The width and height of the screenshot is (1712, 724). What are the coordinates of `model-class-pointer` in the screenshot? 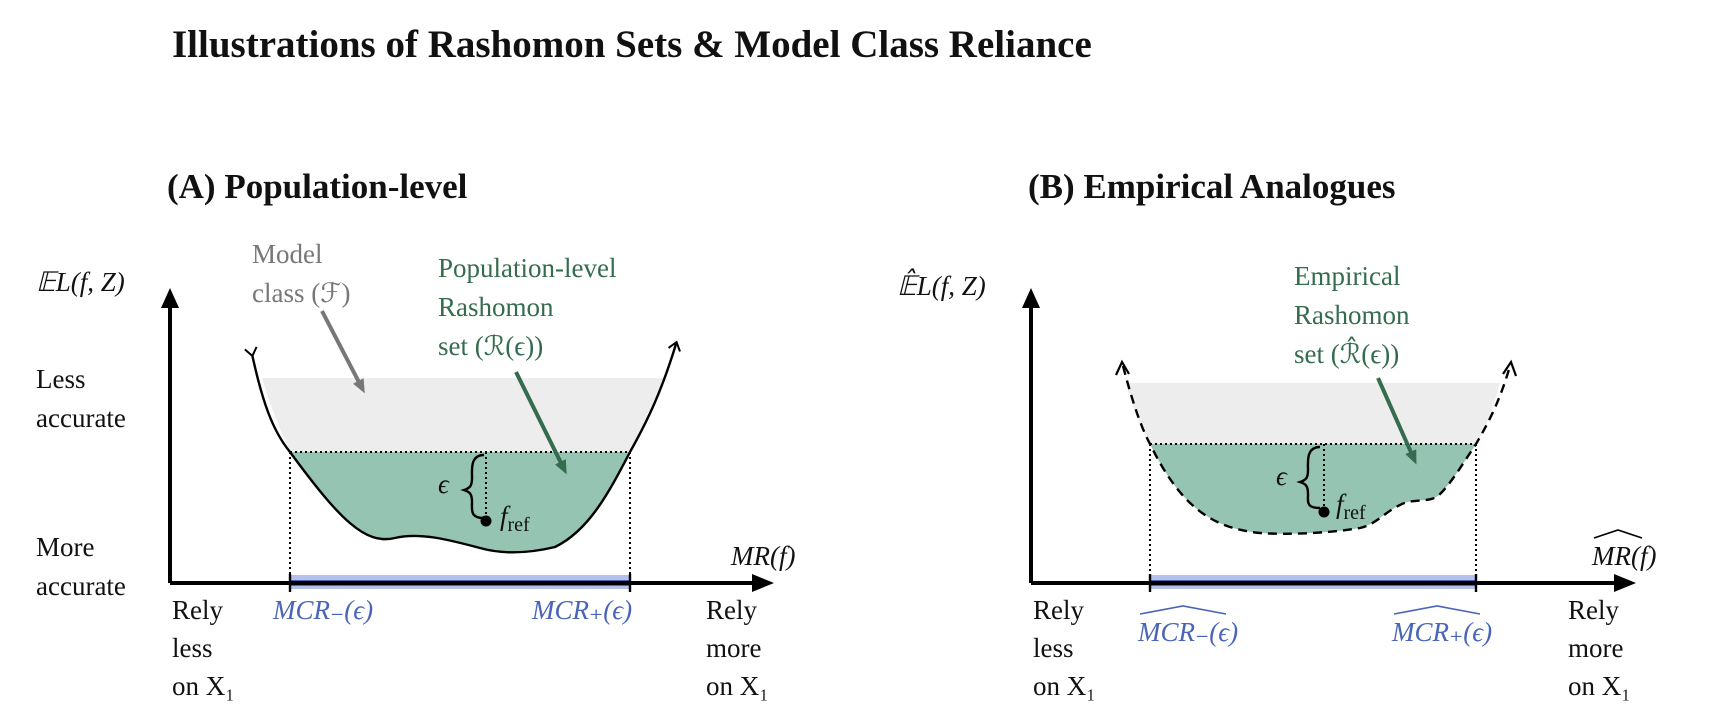 It's located at (342, 352).